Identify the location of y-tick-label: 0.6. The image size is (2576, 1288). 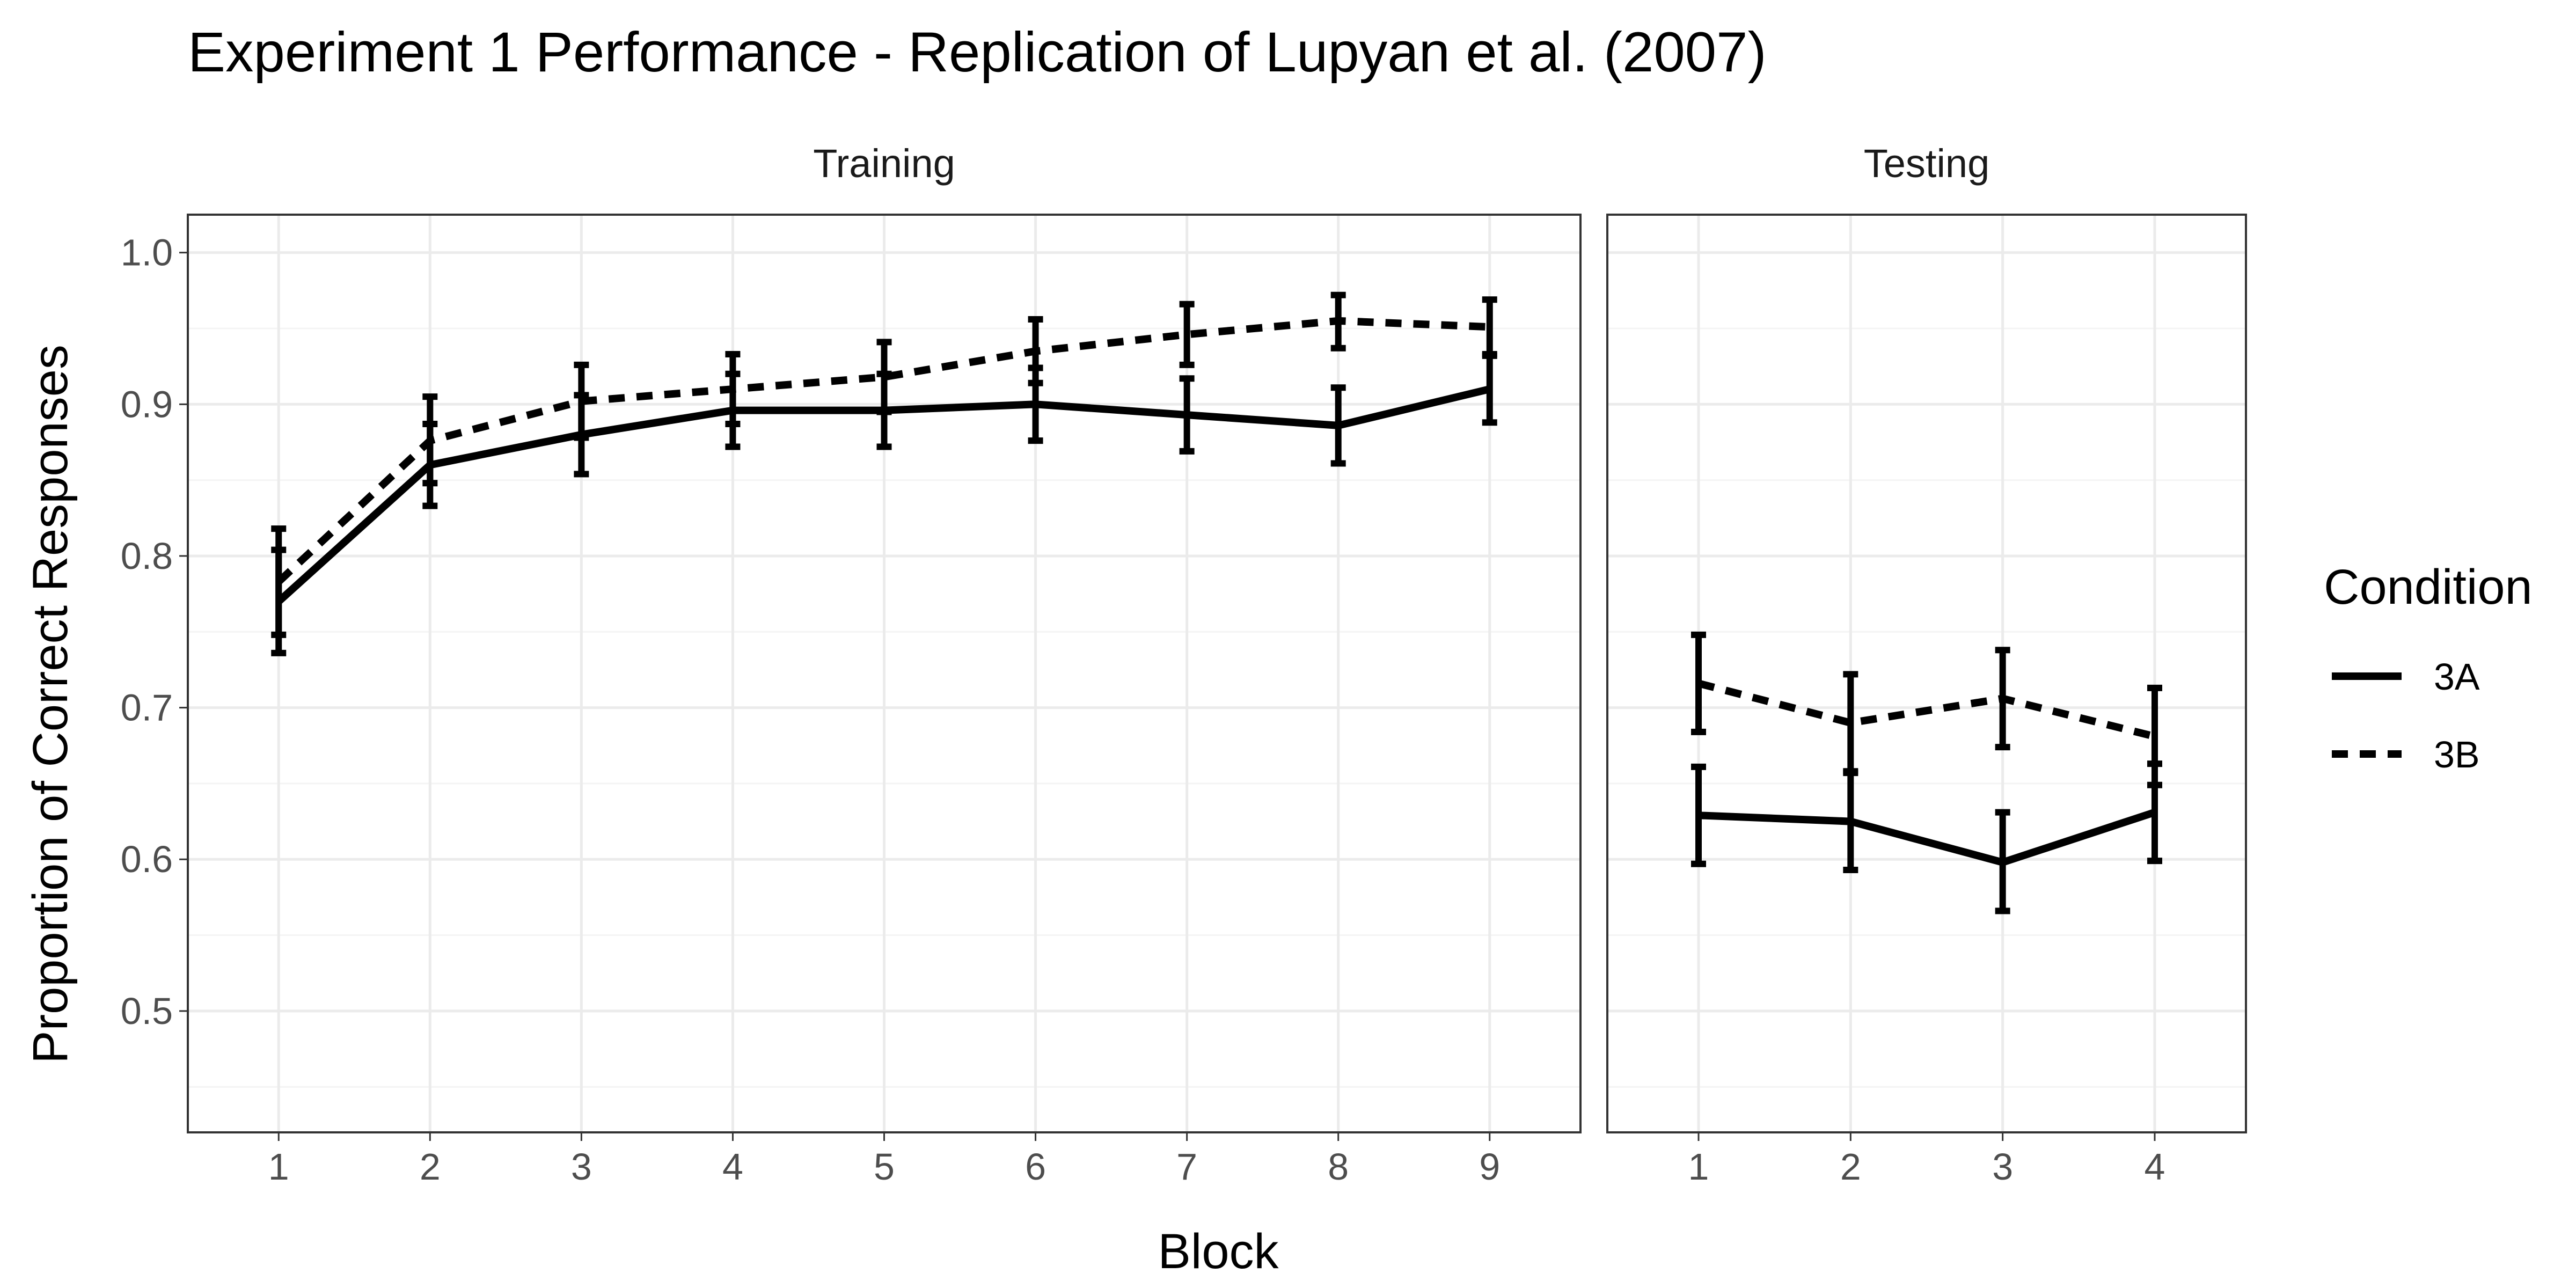
(147, 859).